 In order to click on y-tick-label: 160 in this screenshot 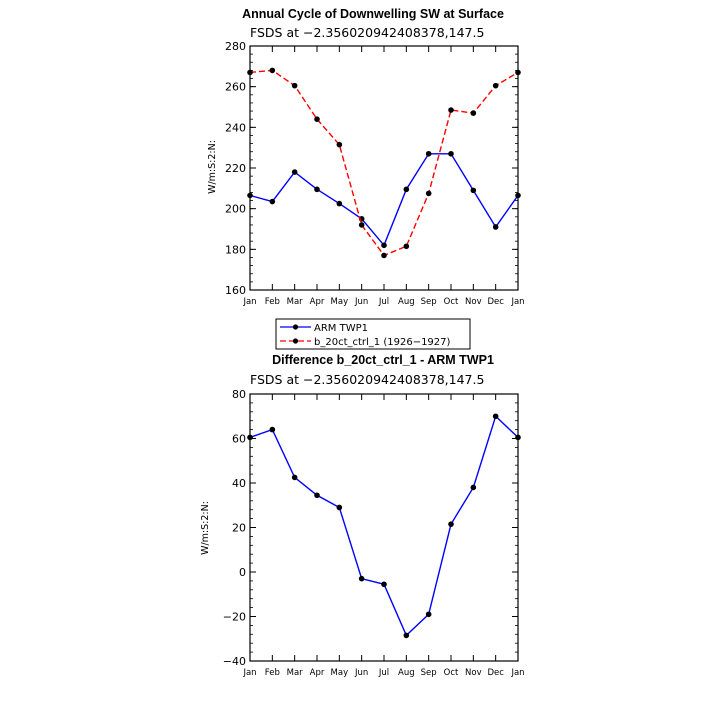, I will do `click(235, 290)`.